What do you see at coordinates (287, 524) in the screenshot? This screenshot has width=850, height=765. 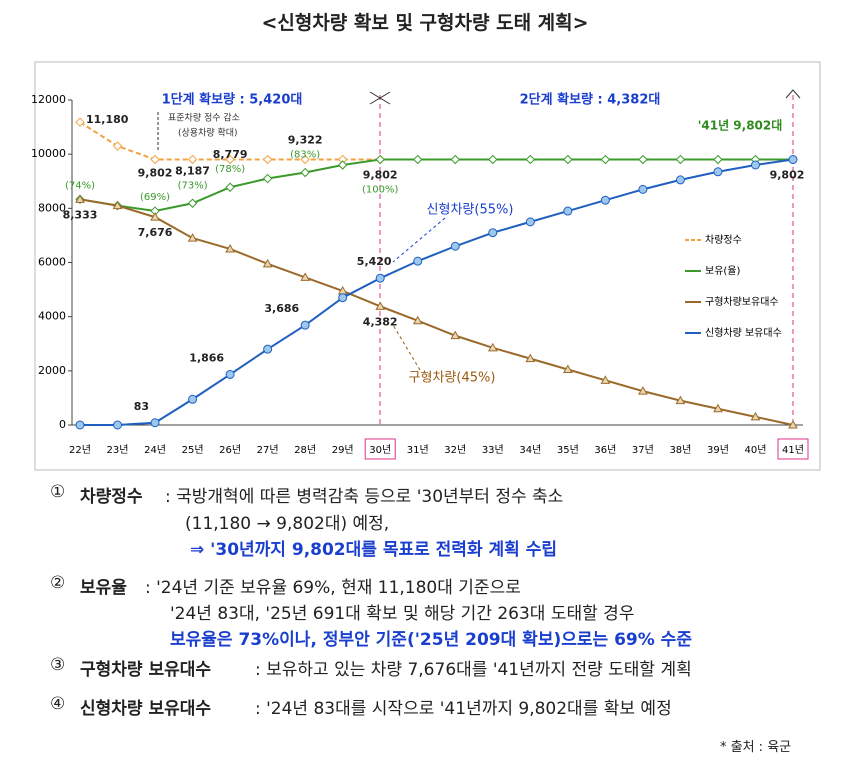 I see `note-line: (11,180 → 9,802대) 예정,` at bounding box center [287, 524].